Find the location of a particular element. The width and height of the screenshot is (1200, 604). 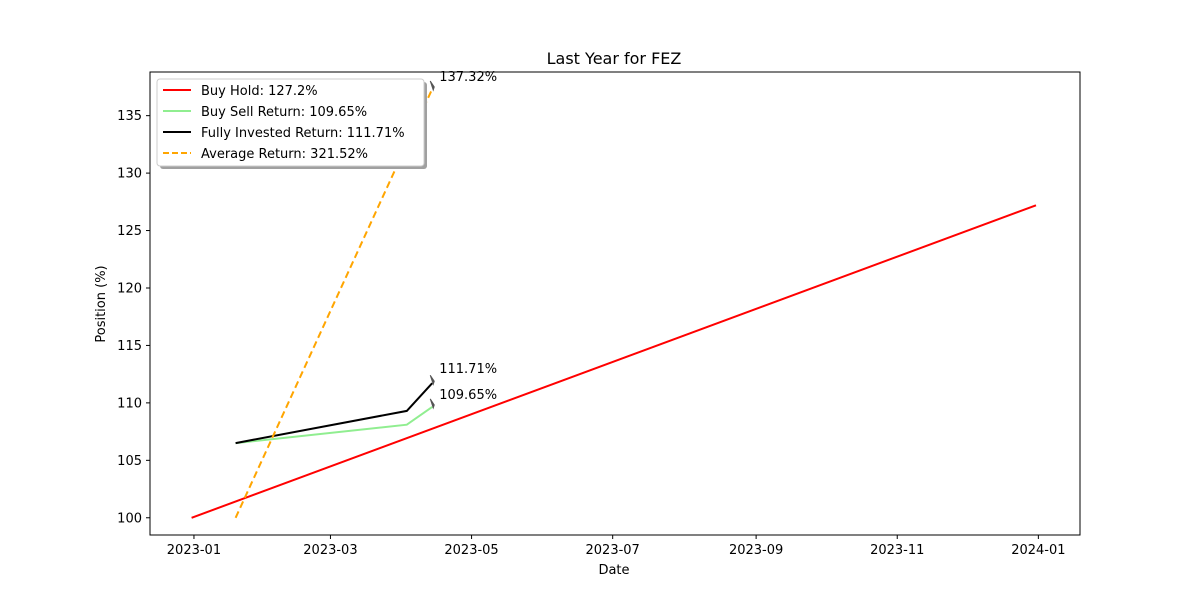

x-tick-label: 2023-07 is located at coordinates (613, 550).